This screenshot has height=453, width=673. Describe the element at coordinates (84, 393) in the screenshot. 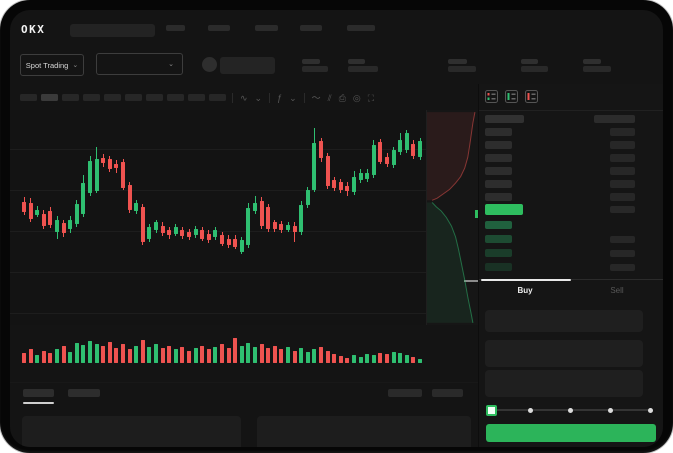

I see `bottom-tab-placeholder` at that location.